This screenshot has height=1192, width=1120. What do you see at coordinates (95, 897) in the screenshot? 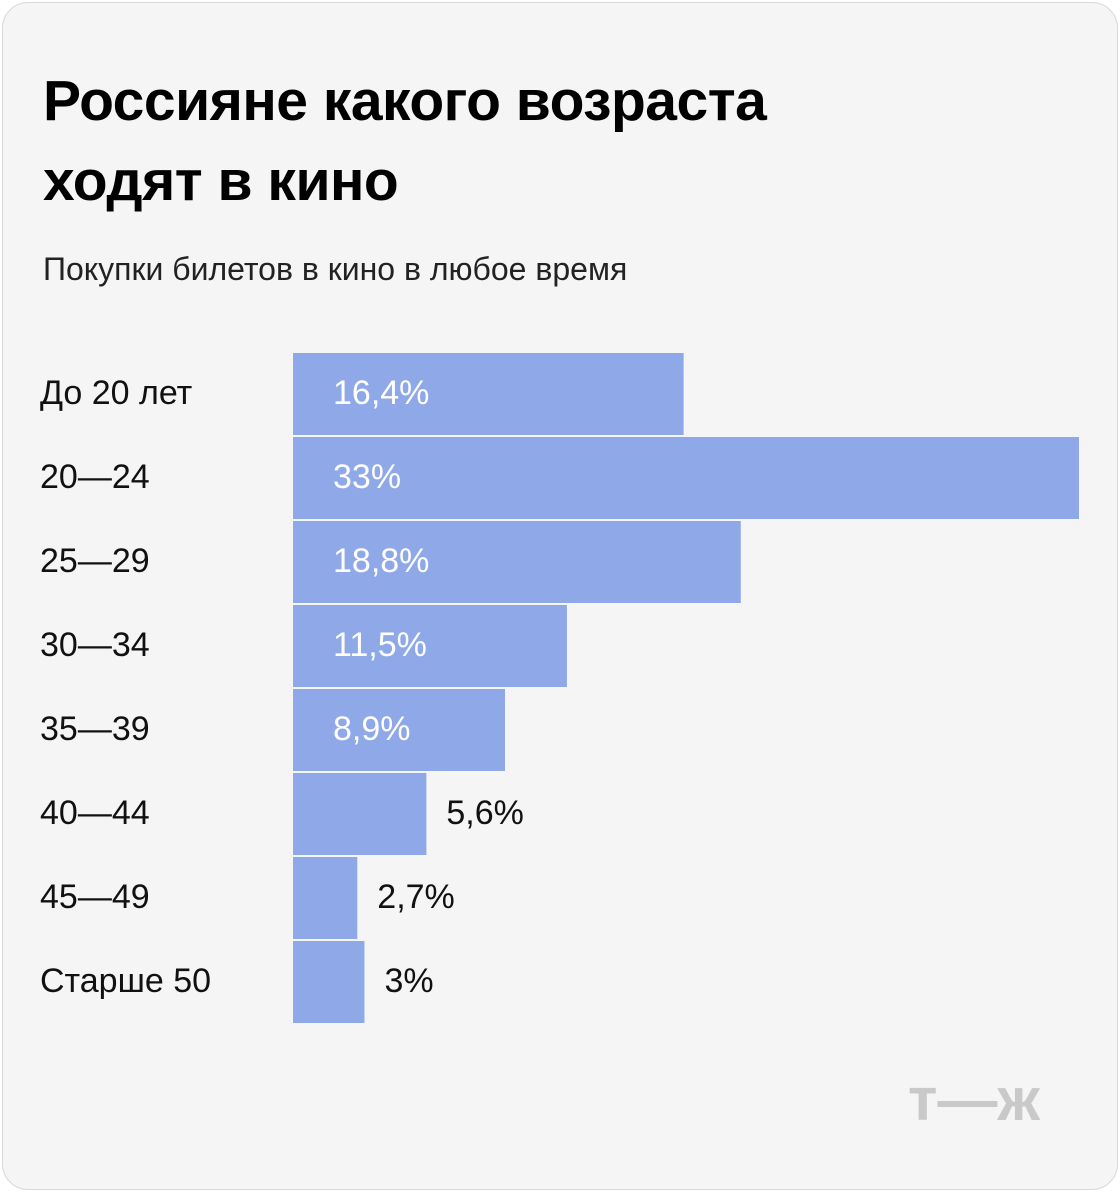
I see `y-tick-label: 45—49` at bounding box center [95, 897].